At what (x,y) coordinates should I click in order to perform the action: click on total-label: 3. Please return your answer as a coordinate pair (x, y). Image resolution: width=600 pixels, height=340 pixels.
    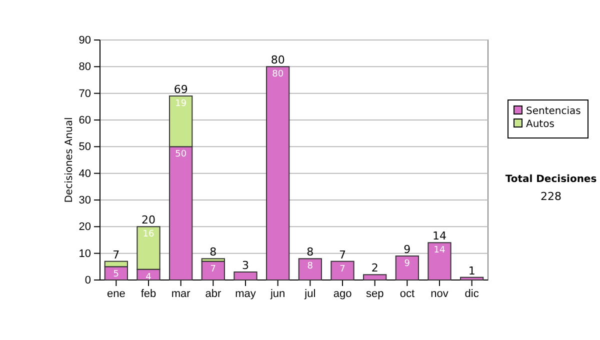
    Looking at the image, I should click on (245, 265).